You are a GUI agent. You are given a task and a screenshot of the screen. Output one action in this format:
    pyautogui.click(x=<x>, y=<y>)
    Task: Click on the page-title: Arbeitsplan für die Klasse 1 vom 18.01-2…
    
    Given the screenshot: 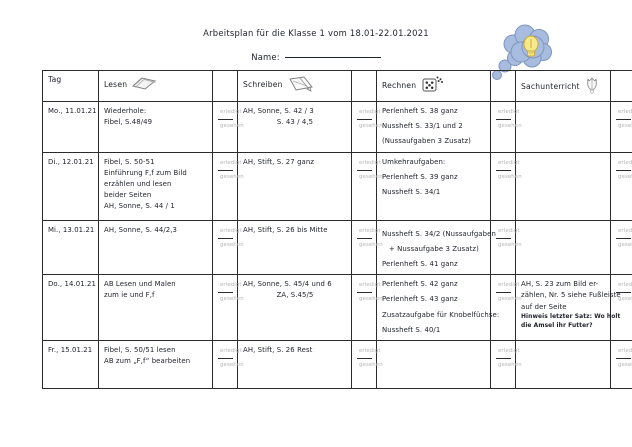 What is the action you would take?
    pyautogui.click(x=316, y=33)
    